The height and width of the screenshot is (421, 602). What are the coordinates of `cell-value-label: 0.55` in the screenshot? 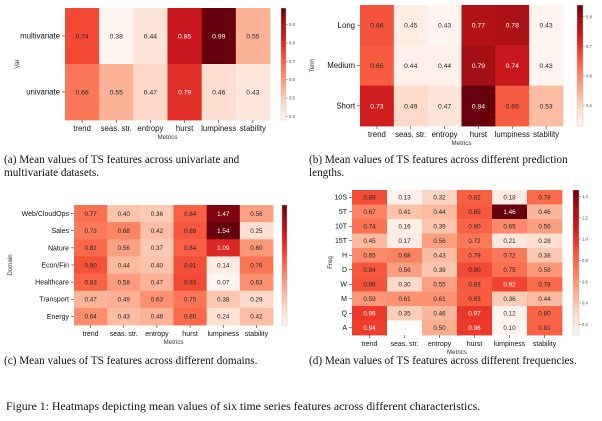 It's located at (252, 36).